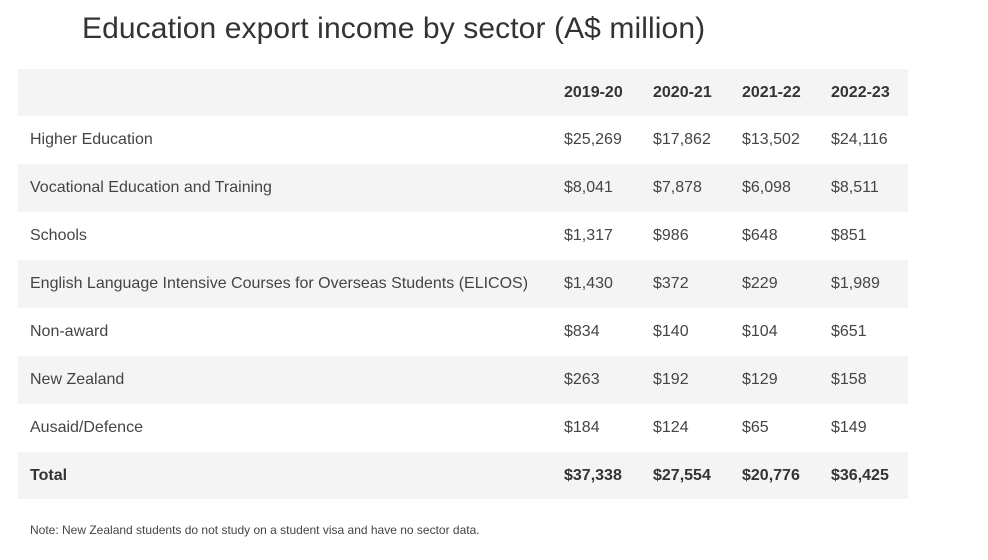 This screenshot has width=988, height=560. What do you see at coordinates (588, 235) in the screenshot?
I see `row-value: $1,317` at bounding box center [588, 235].